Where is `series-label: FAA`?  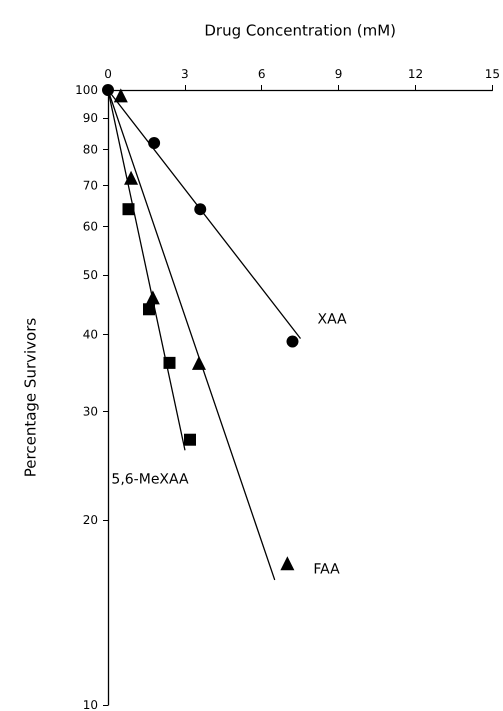 series-label: FAA is located at coordinates (326, 569).